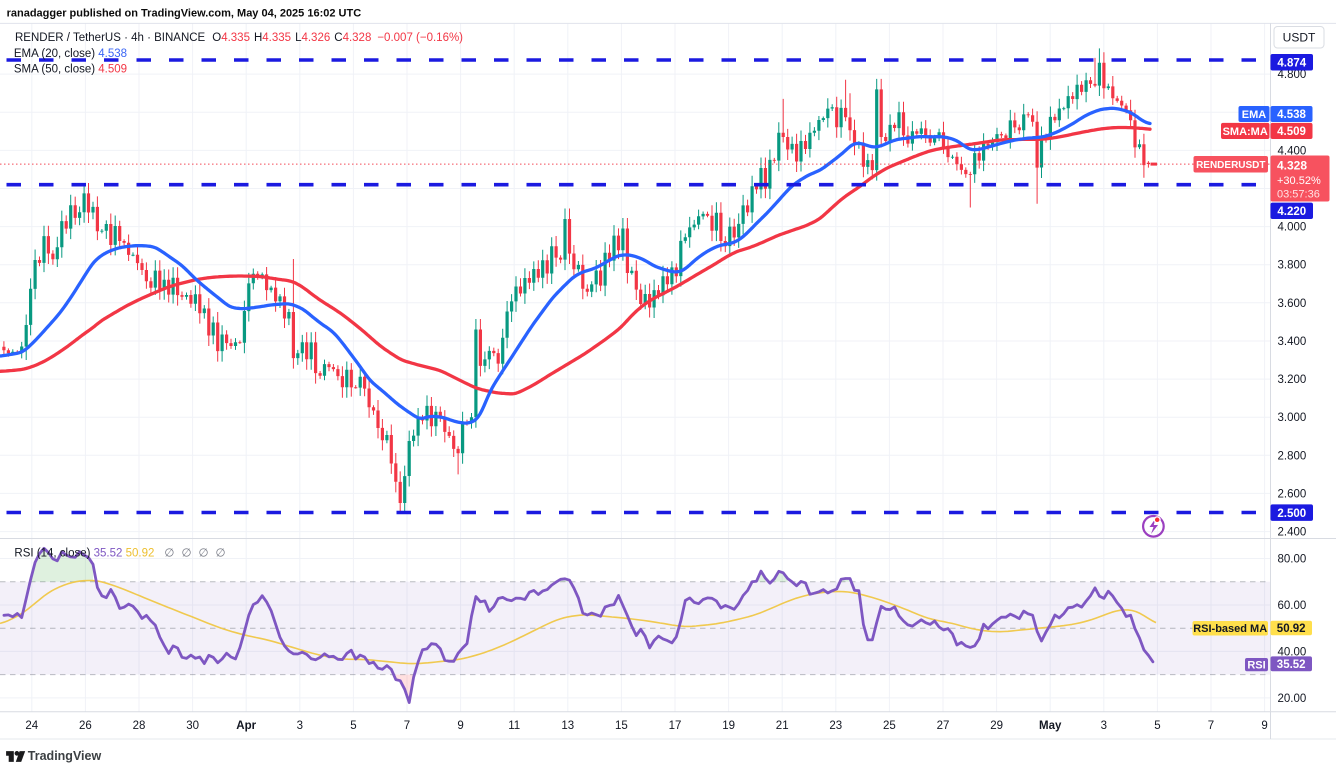 The image size is (1336, 769). Describe the element at coordinates (139, 726) in the screenshot. I see `svg-text: 28` at that location.